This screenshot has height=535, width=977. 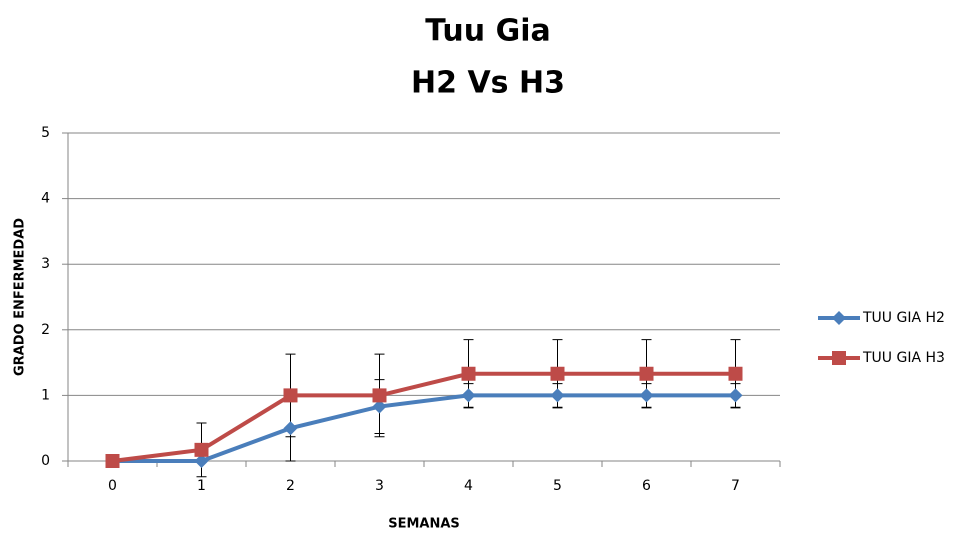 What do you see at coordinates (45, 461) in the screenshot?
I see `y-tick-label: 0` at bounding box center [45, 461].